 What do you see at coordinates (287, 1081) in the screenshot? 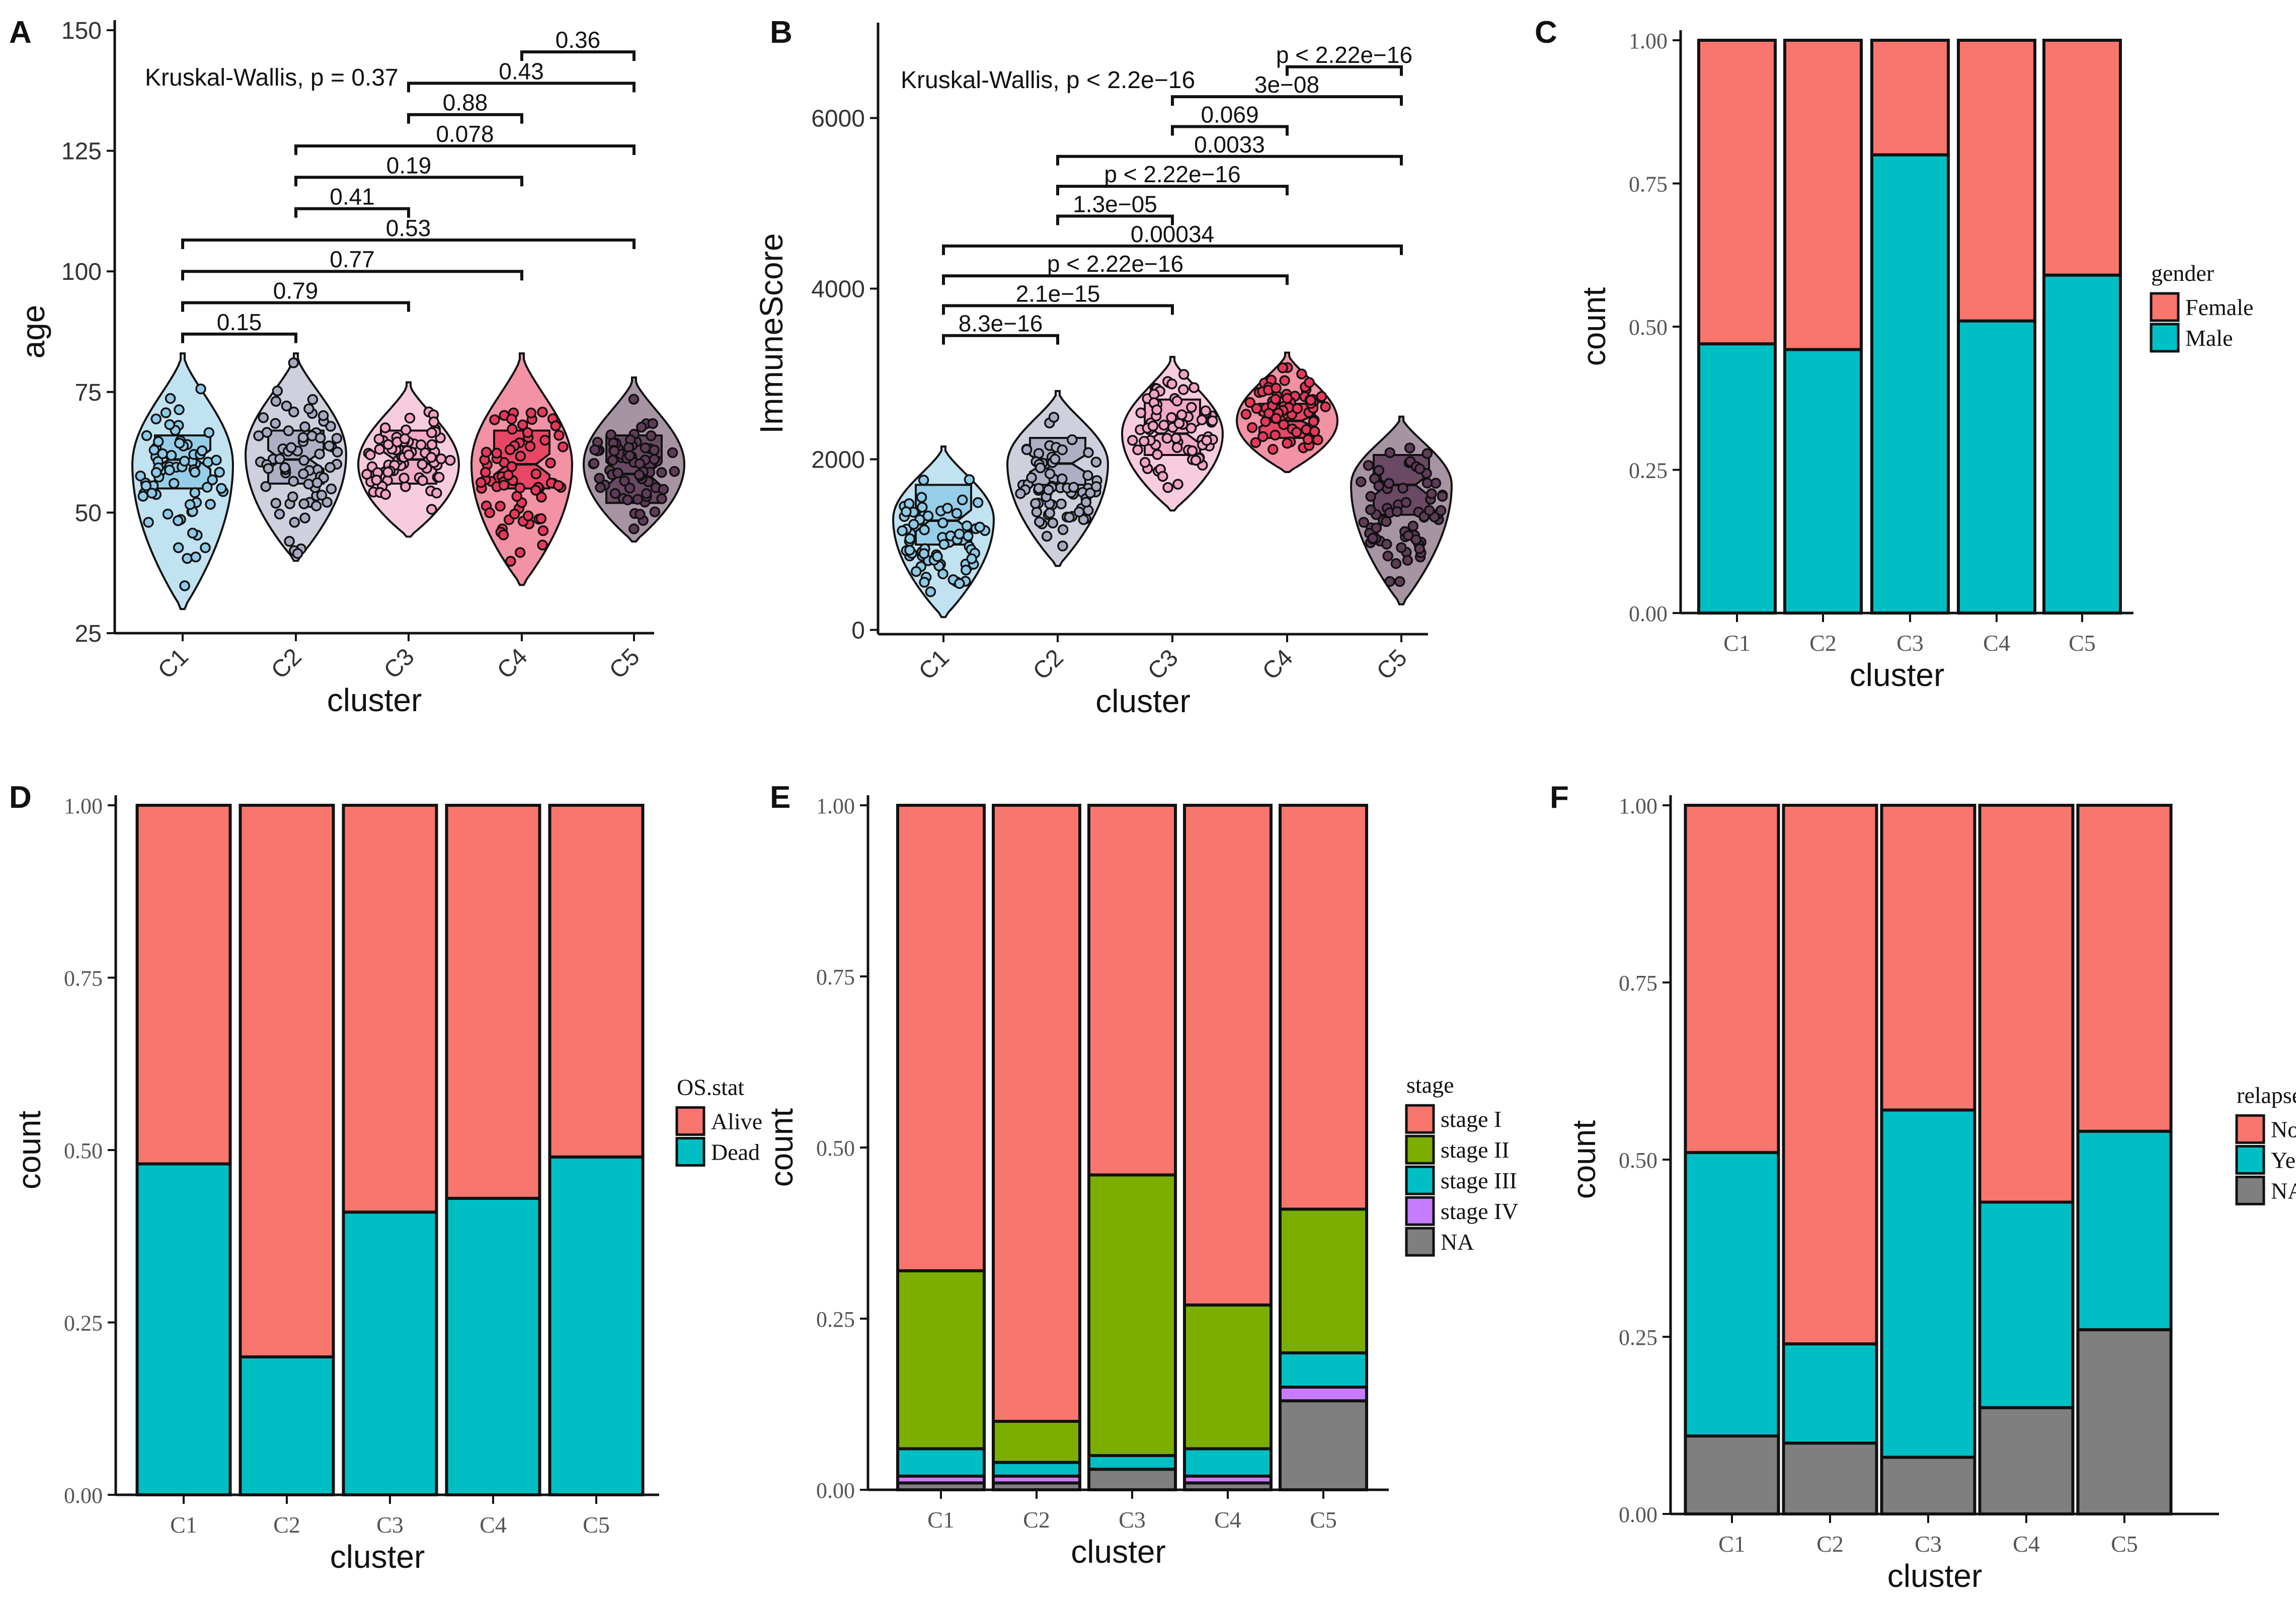
I see `panel-d-bar-C2-alive` at bounding box center [287, 1081].